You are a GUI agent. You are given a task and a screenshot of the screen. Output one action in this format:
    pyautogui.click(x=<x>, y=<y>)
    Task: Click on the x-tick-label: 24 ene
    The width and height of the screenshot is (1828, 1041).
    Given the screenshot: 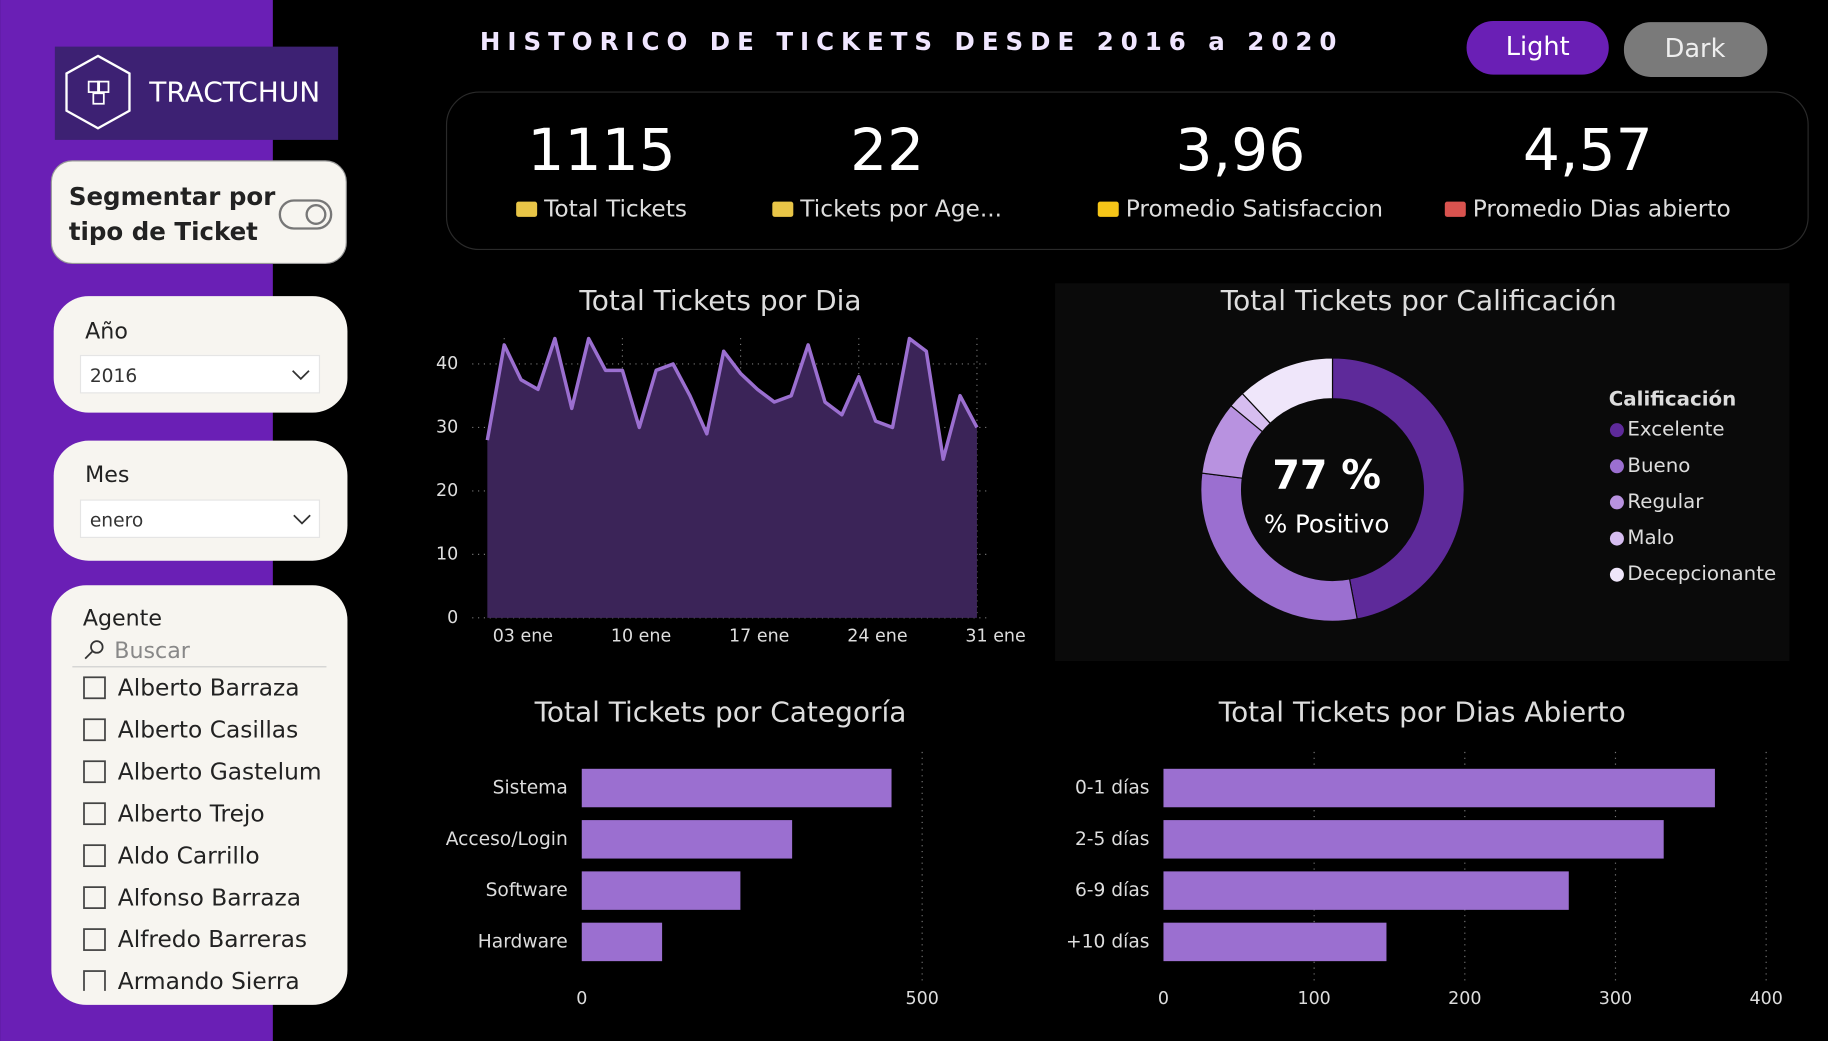 What is the action you would take?
    pyautogui.click(x=877, y=636)
    